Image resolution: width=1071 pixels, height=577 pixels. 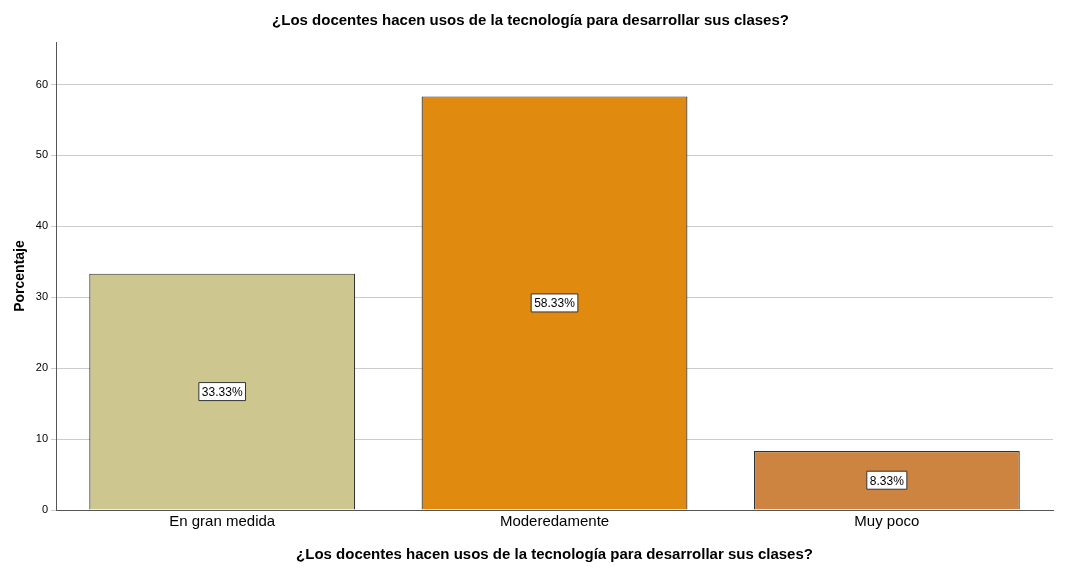 What do you see at coordinates (42, 225) in the screenshot?
I see `y-tick-label: 40` at bounding box center [42, 225].